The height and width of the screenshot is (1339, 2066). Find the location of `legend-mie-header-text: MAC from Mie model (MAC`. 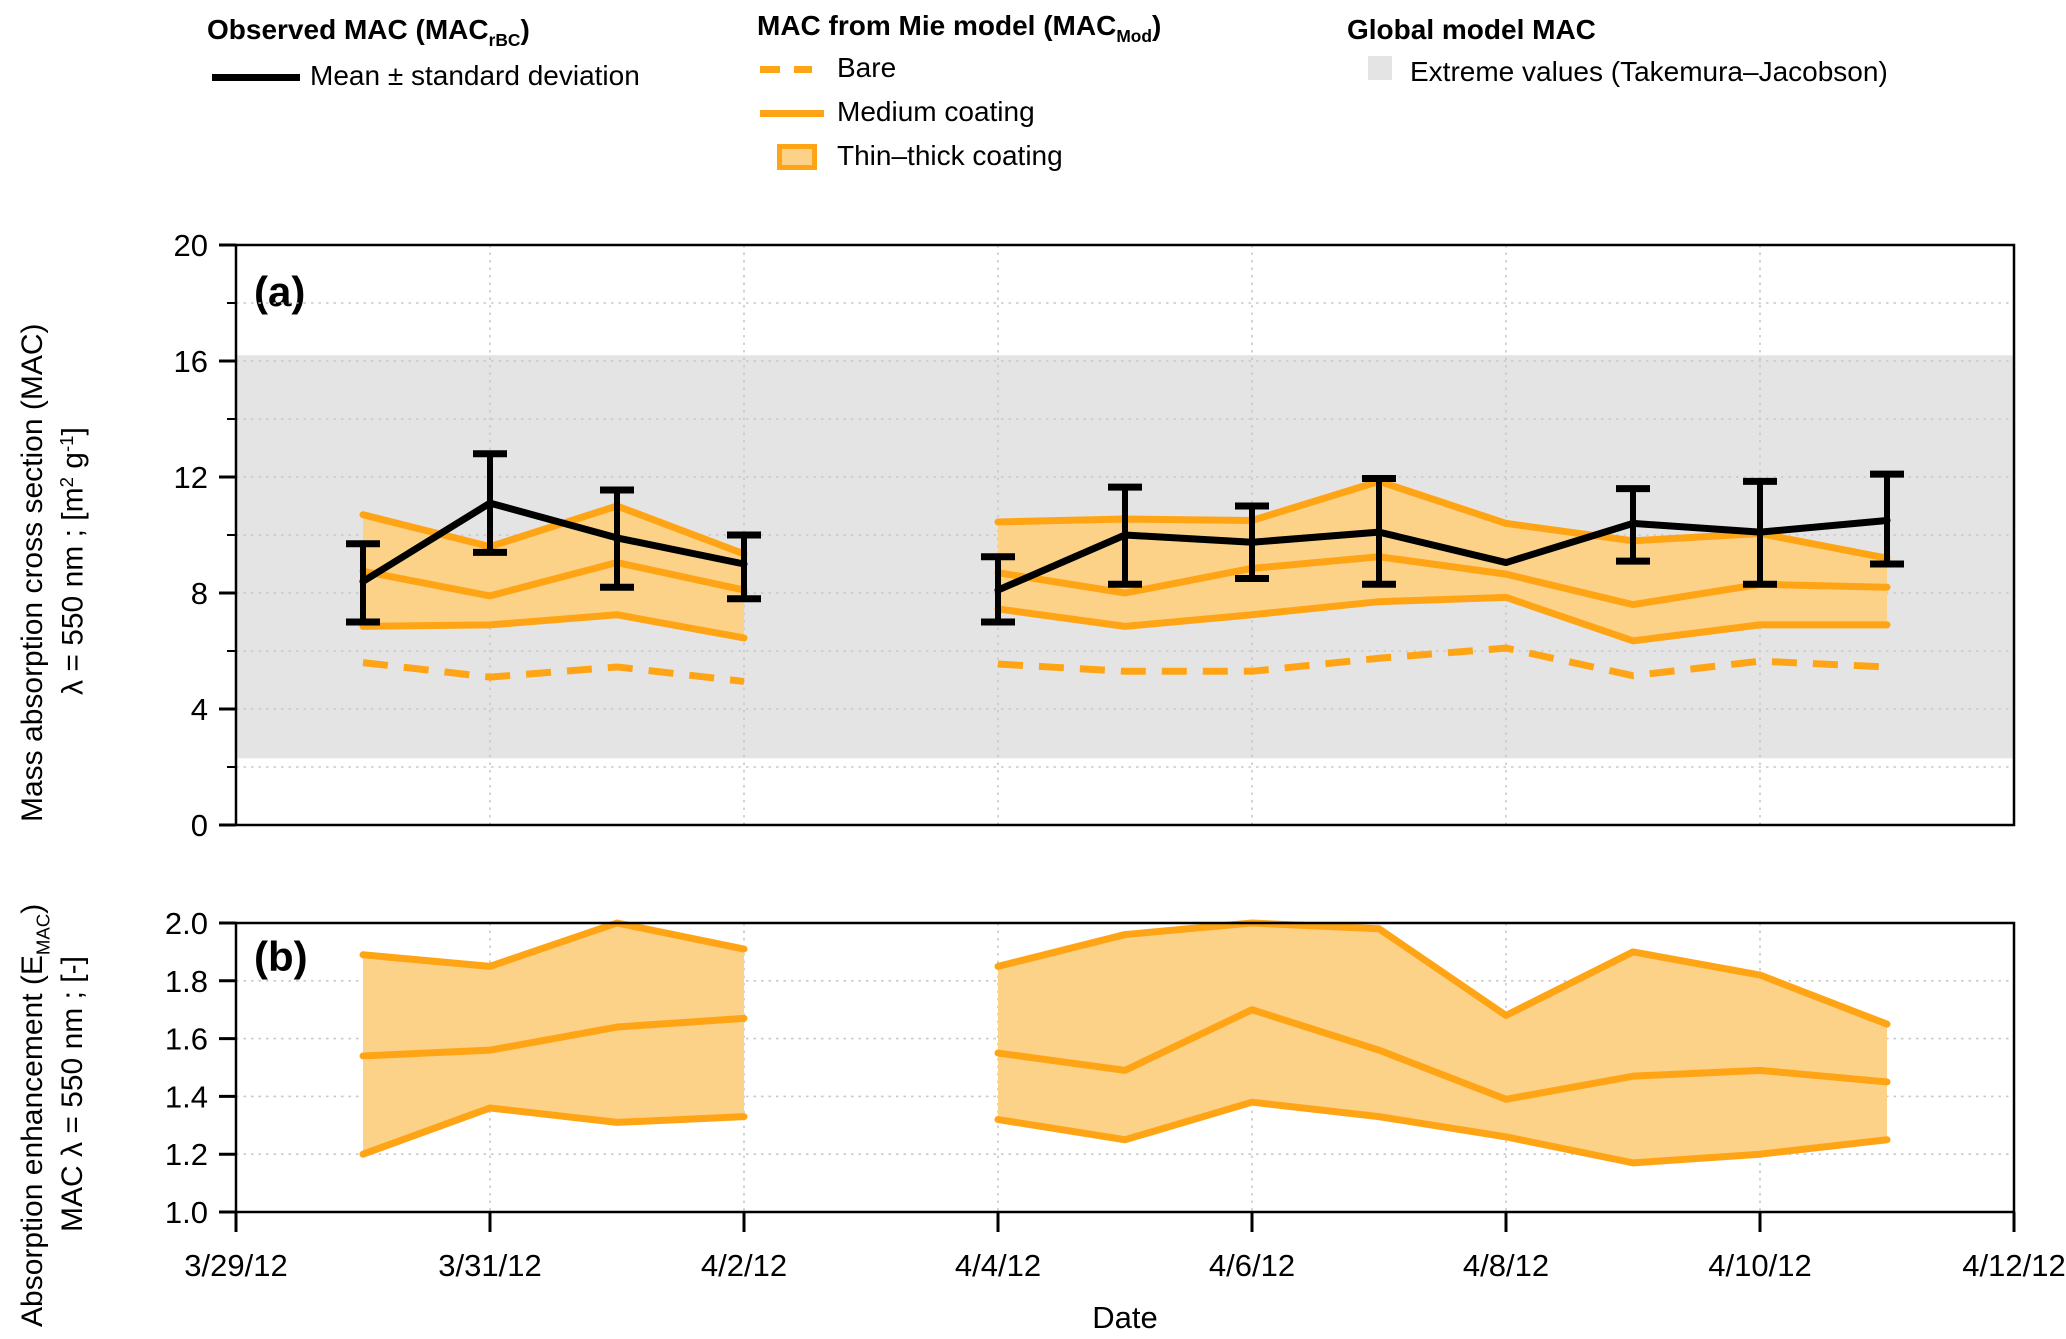

legend-mie-header-text: MAC from Mie model (MAC is located at coordinates (937, 25).